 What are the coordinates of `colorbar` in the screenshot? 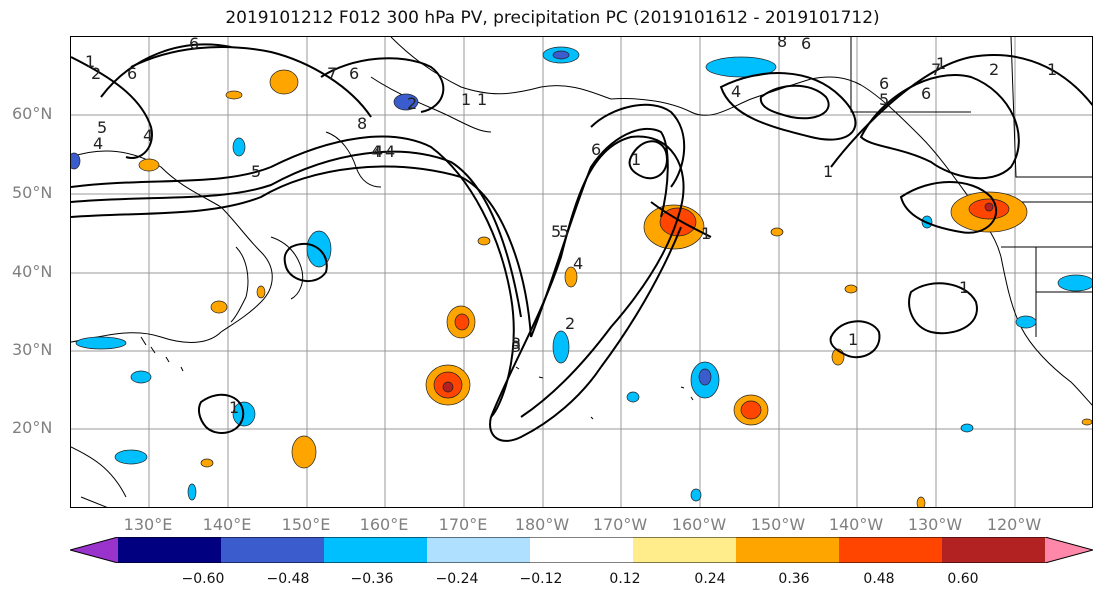 It's located at (581, 550).